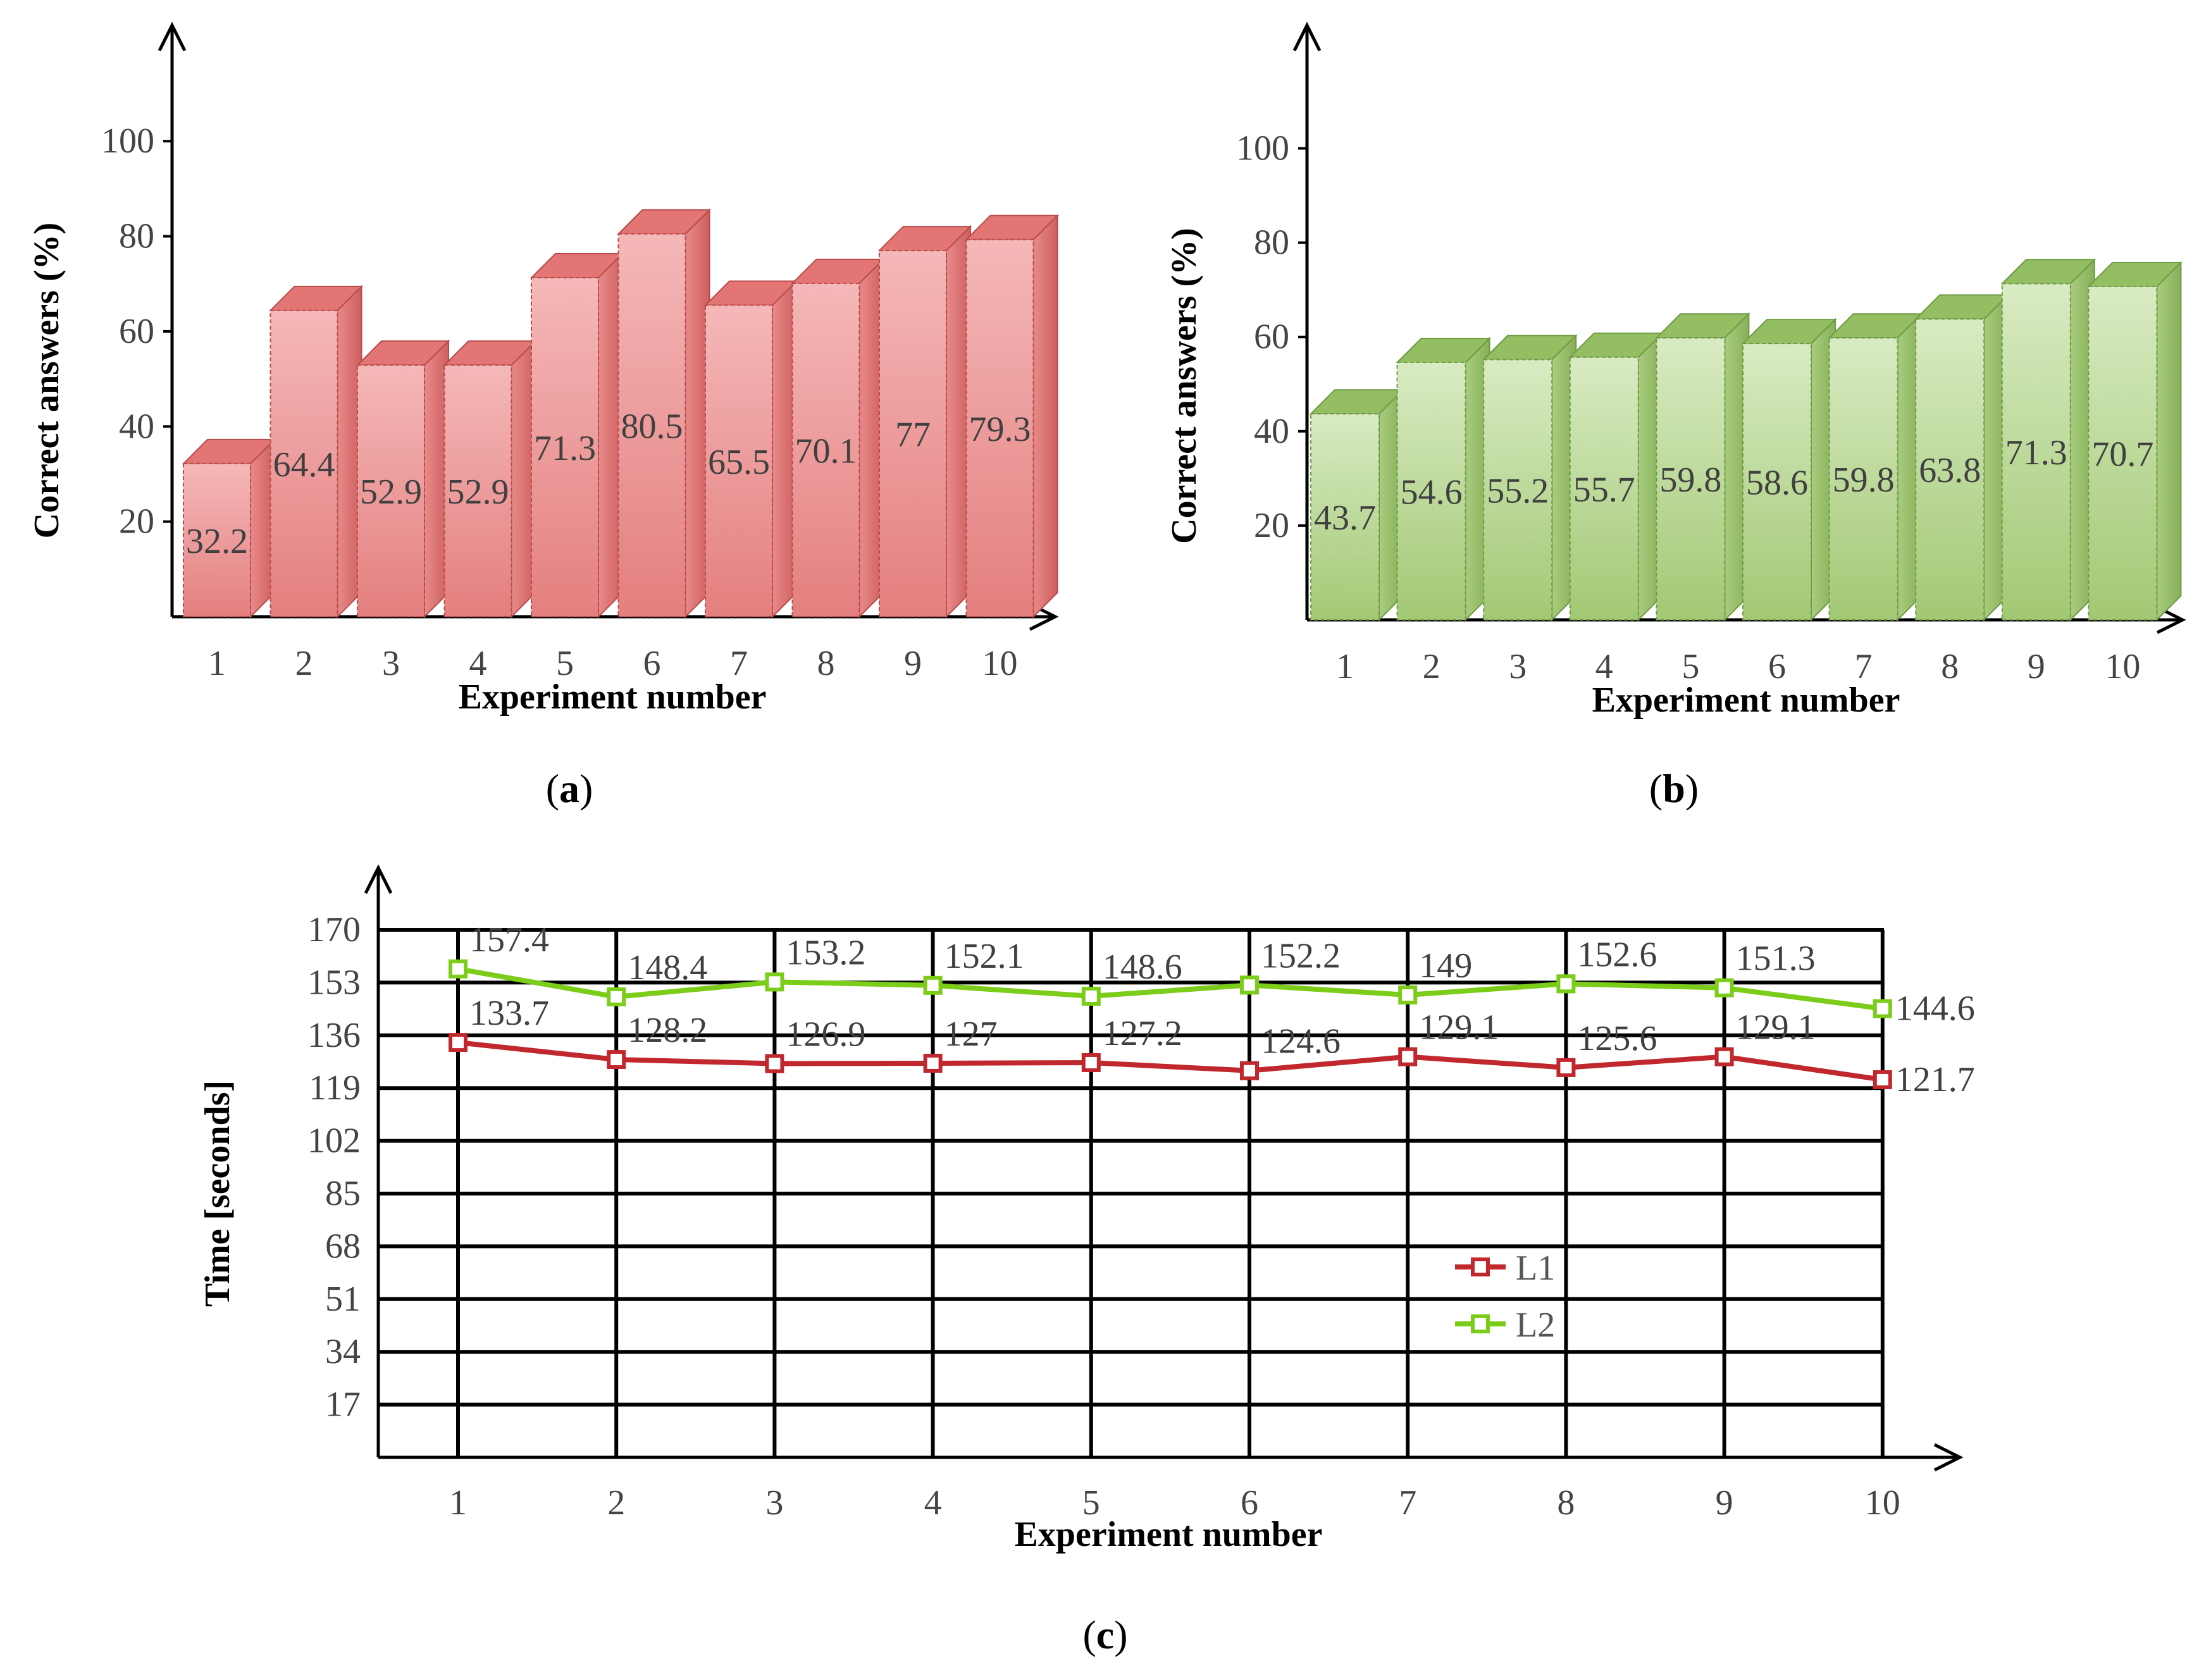  I want to click on bar-value-label: 79.3, so click(1000, 429).